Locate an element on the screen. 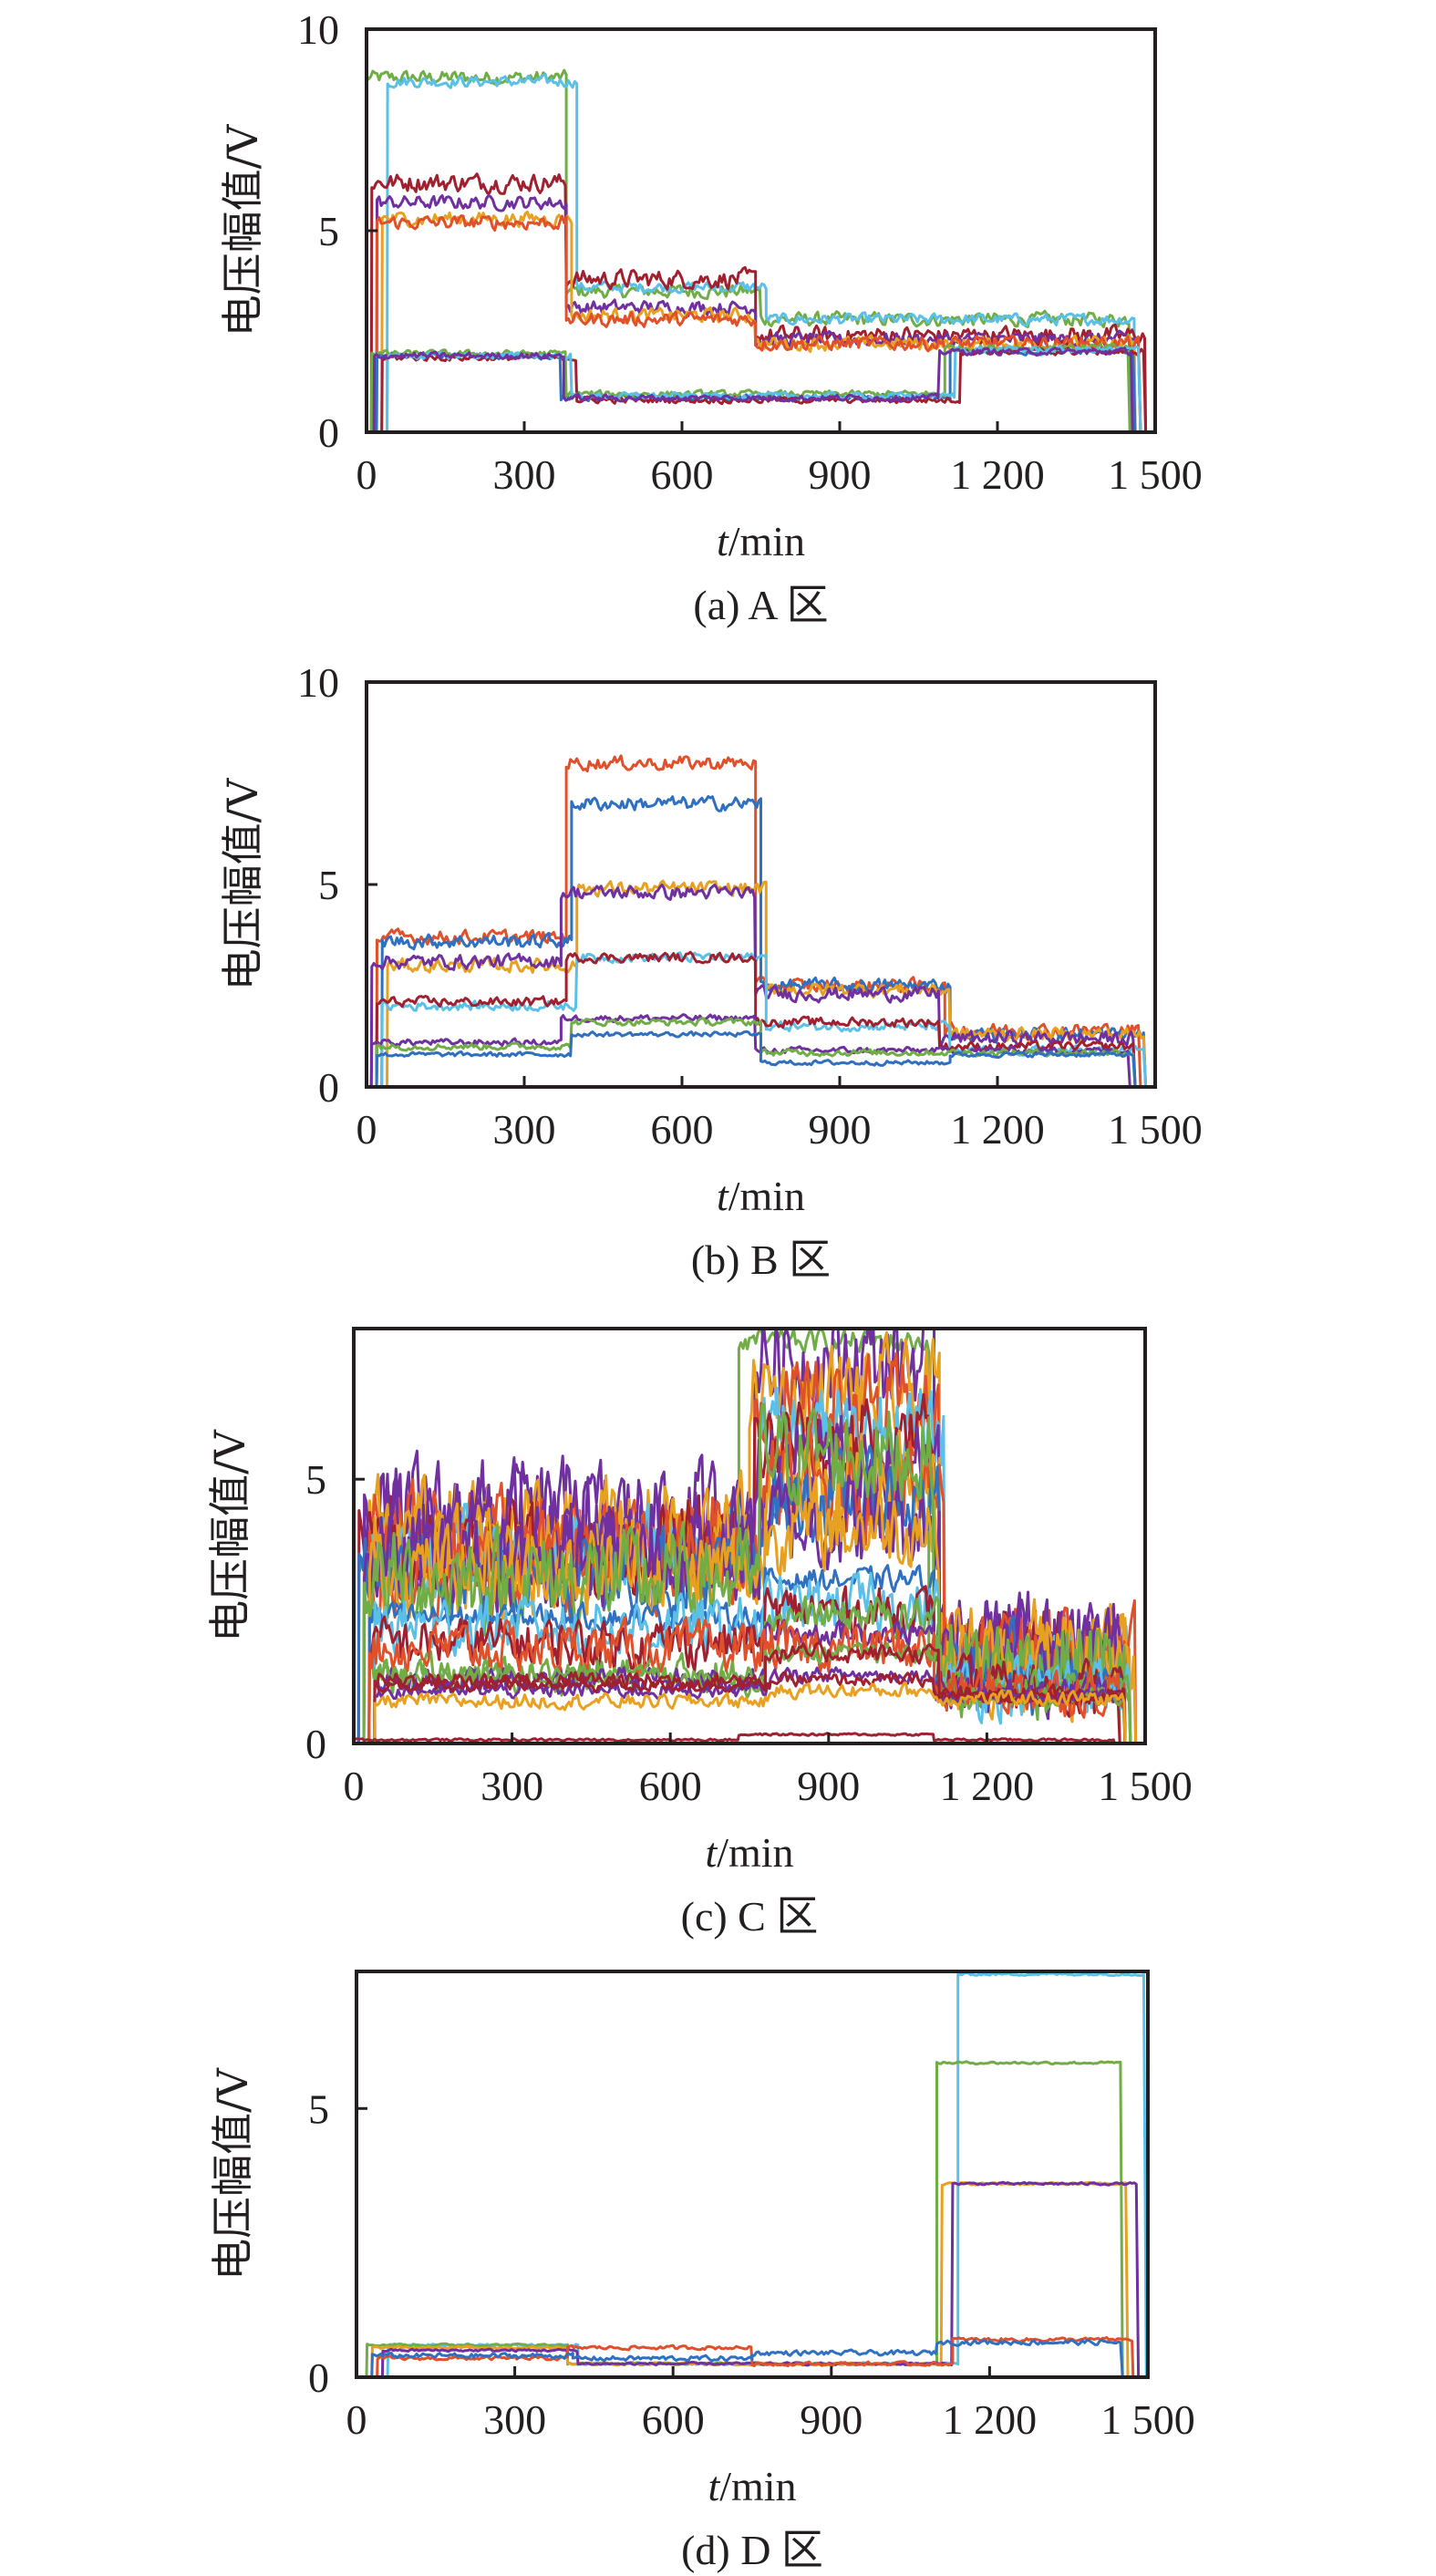  panel-caption: (a) A 区 is located at coordinates (761, 605).